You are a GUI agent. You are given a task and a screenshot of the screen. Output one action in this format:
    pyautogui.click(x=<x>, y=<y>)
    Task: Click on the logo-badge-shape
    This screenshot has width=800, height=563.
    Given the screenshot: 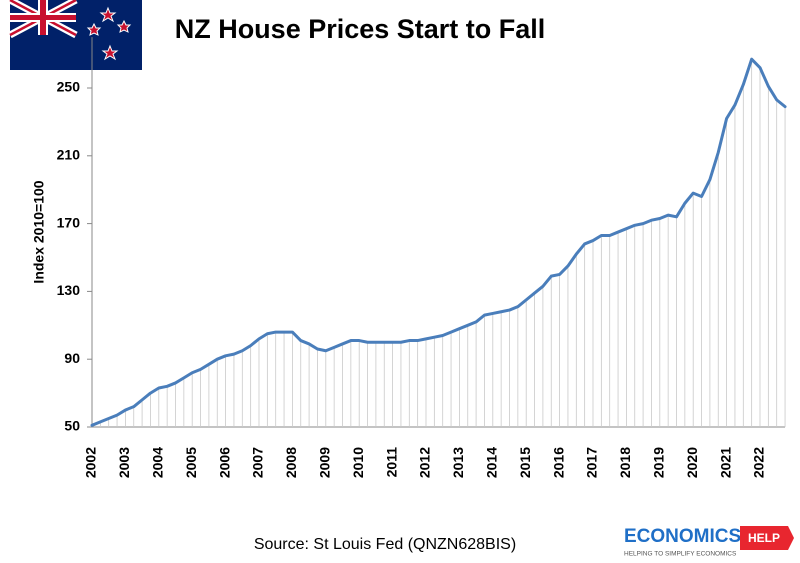 What is the action you would take?
    pyautogui.click(x=767, y=538)
    